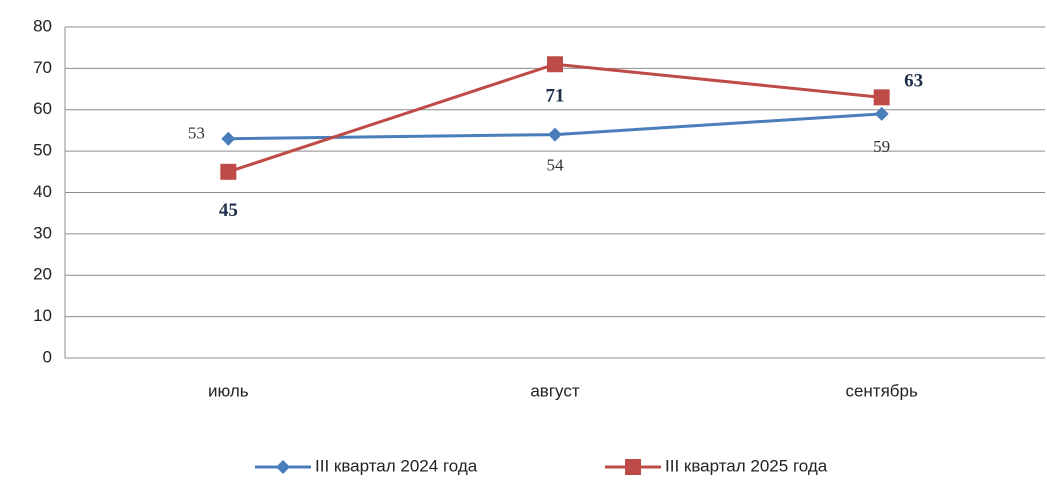 This screenshot has width=1047, height=491. Describe the element at coordinates (913, 81) in the screenshot. I see `data-label: 63` at that location.